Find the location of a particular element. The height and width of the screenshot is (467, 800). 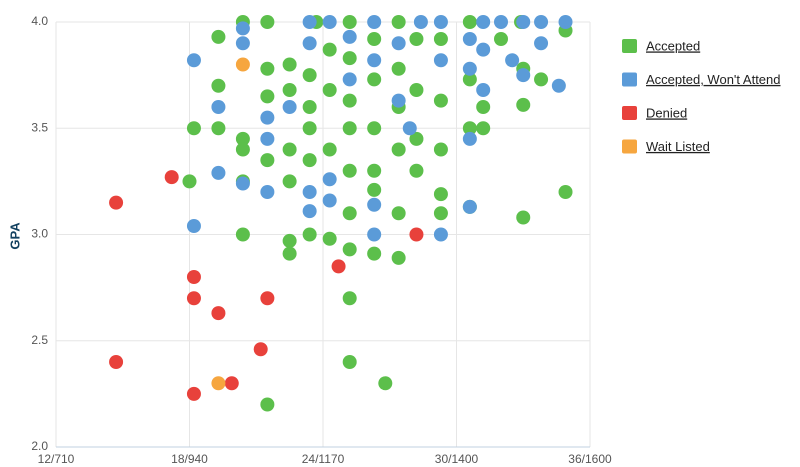

legend-item: Accepted is located at coordinates (661, 45).